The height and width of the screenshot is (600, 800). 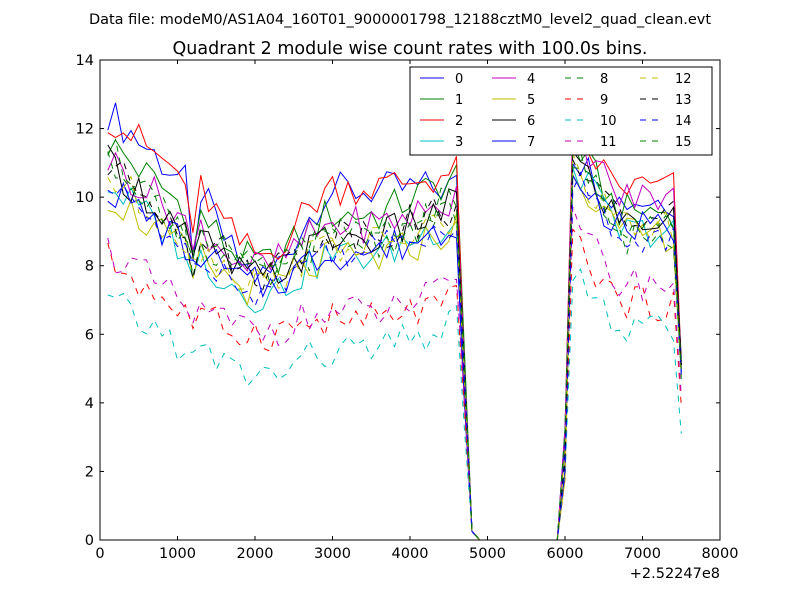 What do you see at coordinates (565, 554) in the screenshot?
I see `x-tick-label: 6000` at bounding box center [565, 554].